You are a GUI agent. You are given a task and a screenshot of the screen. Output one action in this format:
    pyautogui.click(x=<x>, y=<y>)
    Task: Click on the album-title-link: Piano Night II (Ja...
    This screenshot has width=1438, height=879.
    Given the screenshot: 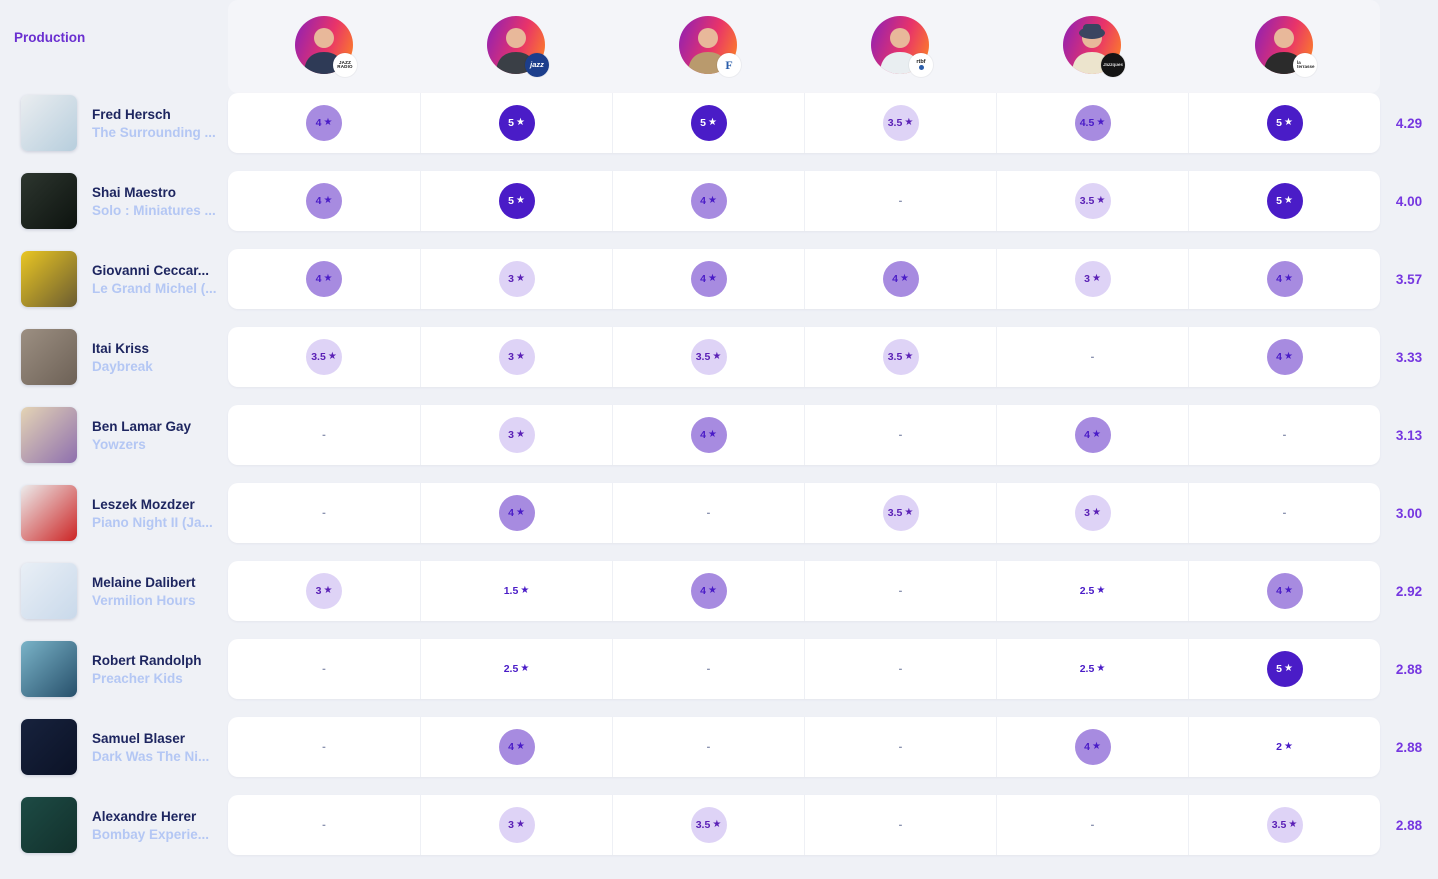 What is the action you would take?
    pyautogui.click(x=152, y=522)
    